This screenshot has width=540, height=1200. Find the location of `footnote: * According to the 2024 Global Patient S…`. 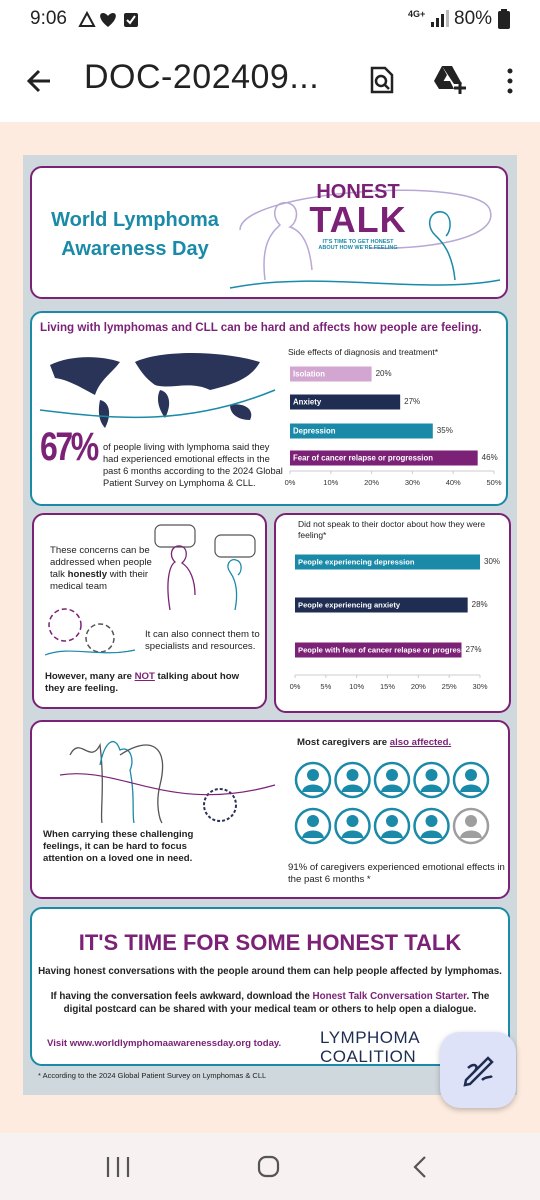

footnote: * According to the 2024 Global Patient S… is located at coordinates (152, 1075).